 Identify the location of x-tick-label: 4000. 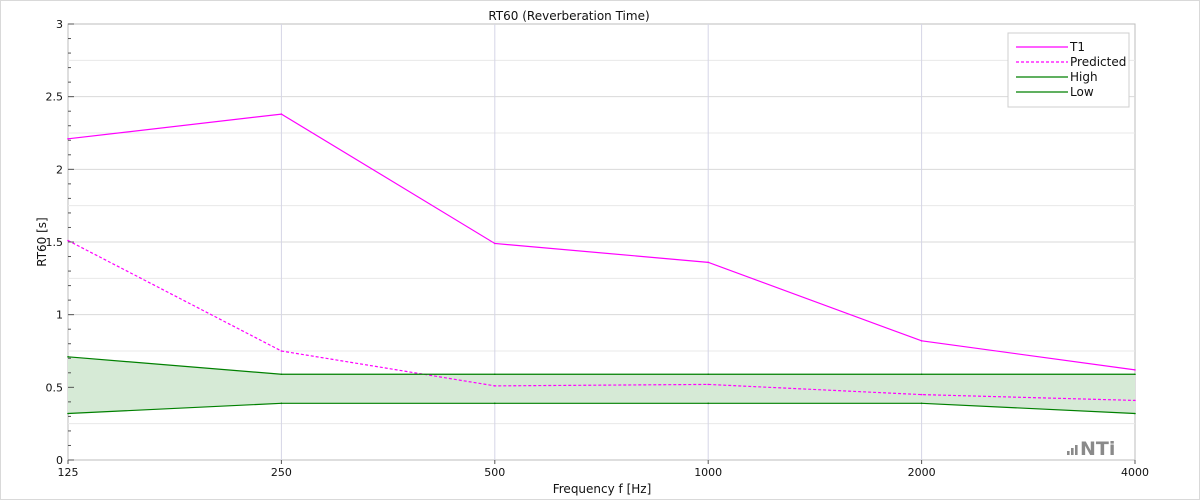
(1135, 472).